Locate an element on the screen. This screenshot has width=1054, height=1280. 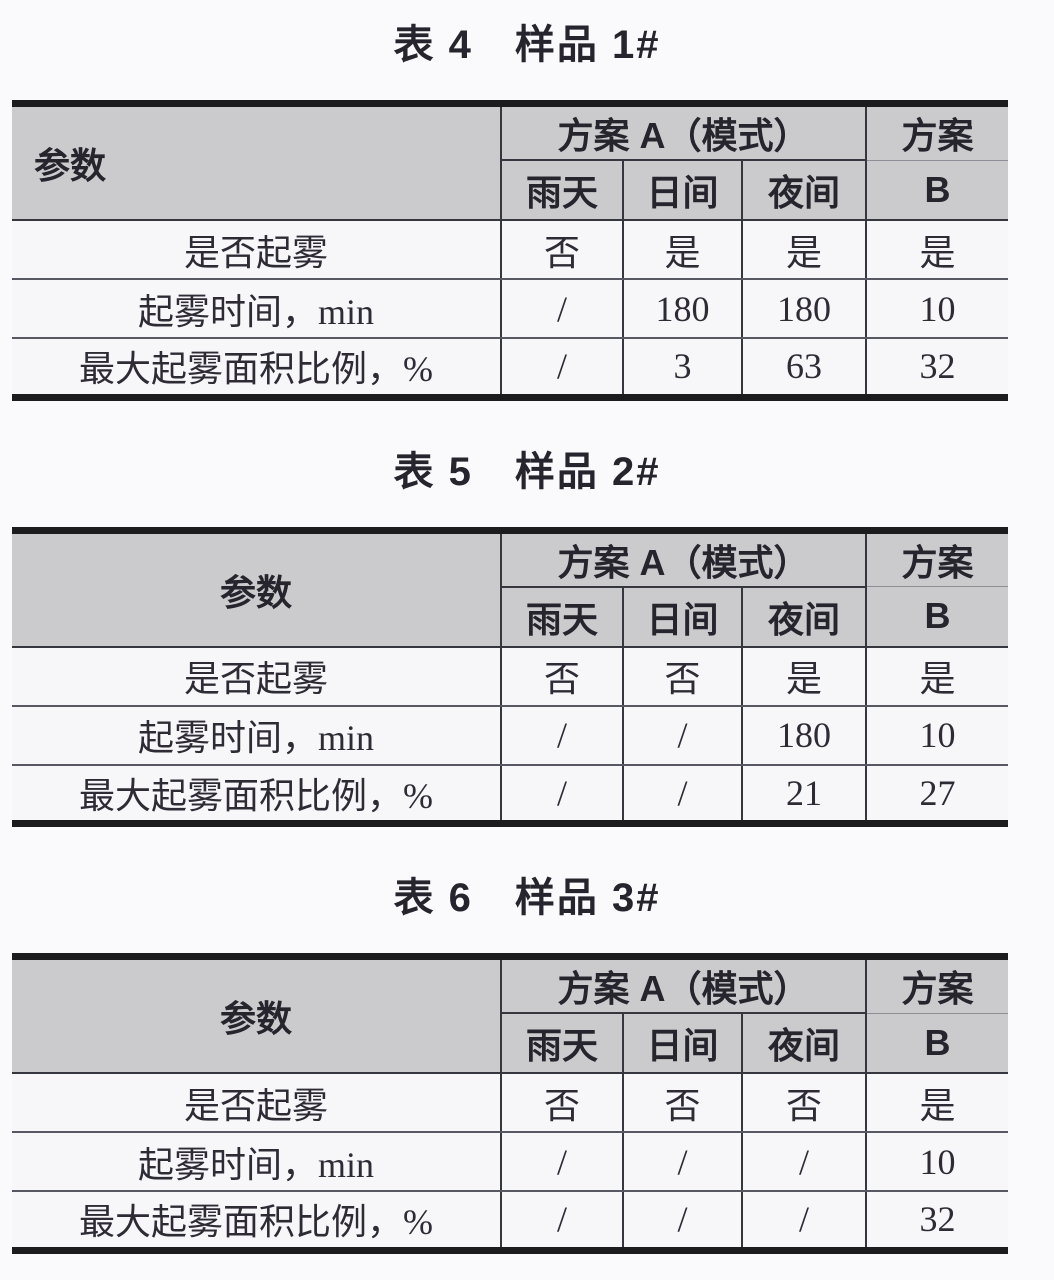
table-row: 是否起雾 否 否 是 是 is located at coordinates (510, 676).